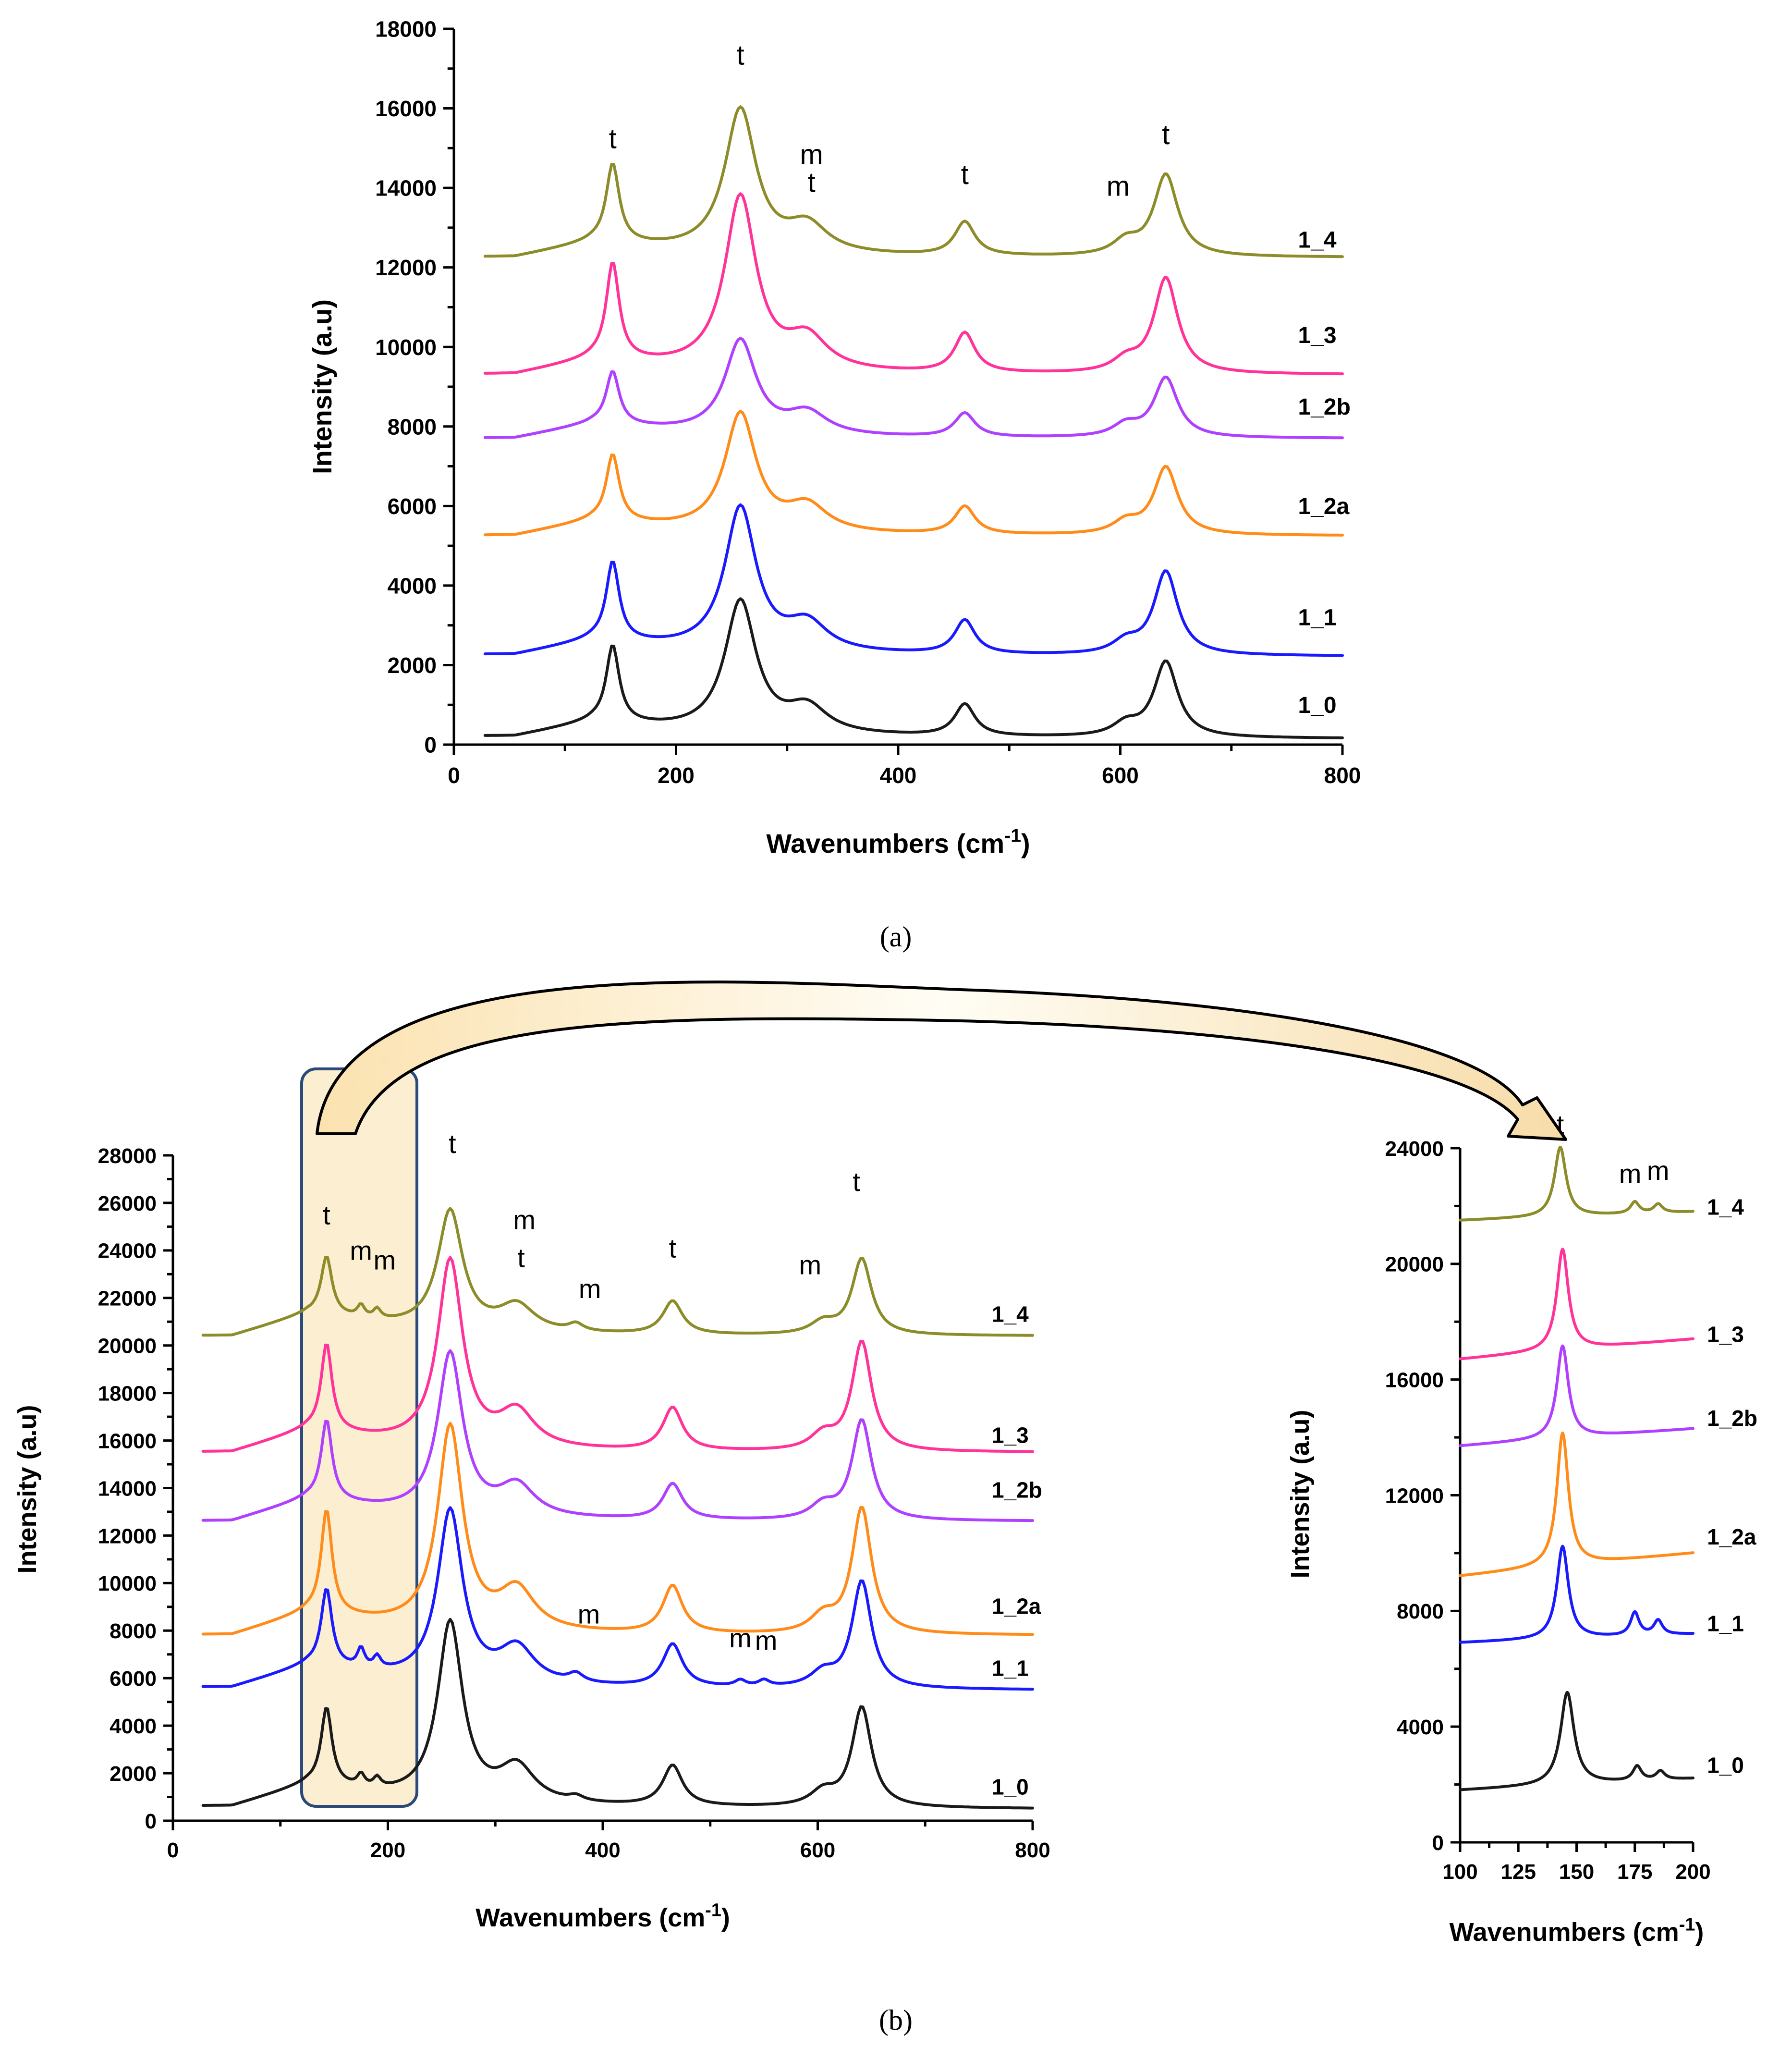 The image size is (1792, 2047). Describe the element at coordinates (1576, 1872) in the screenshot. I see `x-tick-label: 150` at that location.